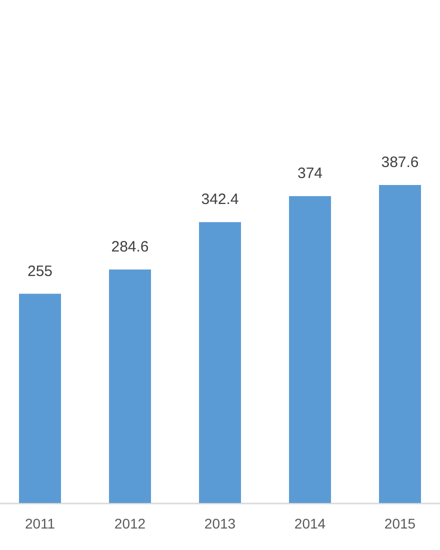 The width and height of the screenshot is (440, 550). Describe the element at coordinates (40, 271) in the screenshot. I see `data-label: 255` at that location.